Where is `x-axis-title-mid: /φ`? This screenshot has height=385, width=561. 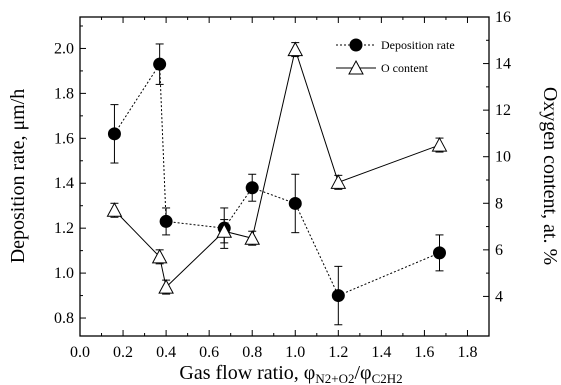
x-axis-title-mid: /φ is located at coordinates (362, 373).